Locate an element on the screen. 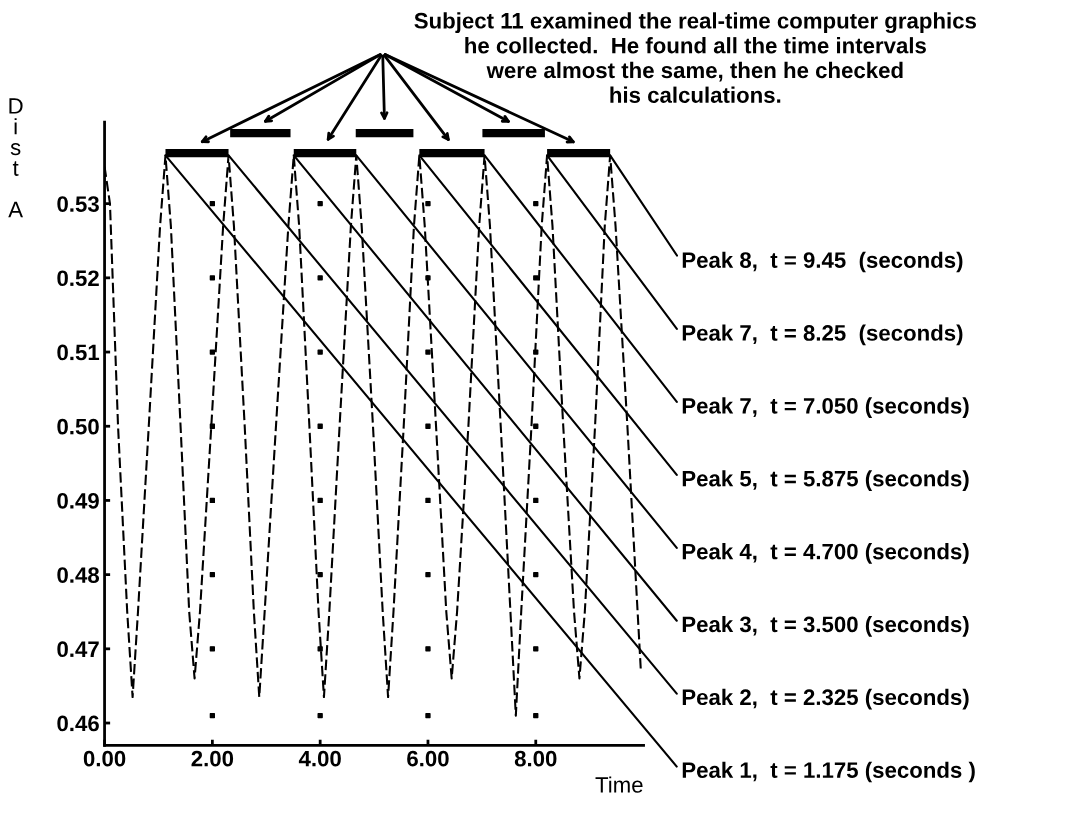 The image size is (1078, 819). annotation: Peak 5, t = 5.875 (seconds) is located at coordinates (825, 480).